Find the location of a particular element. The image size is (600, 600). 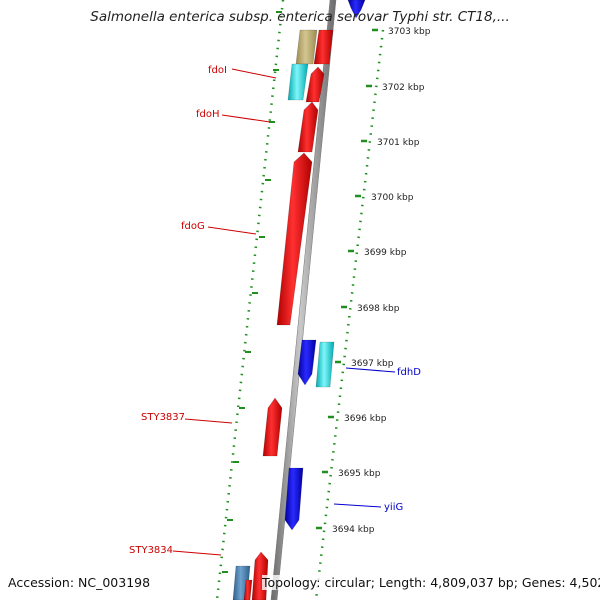

gene-arrow-fdhD-blue is located at coordinates (307, 362).